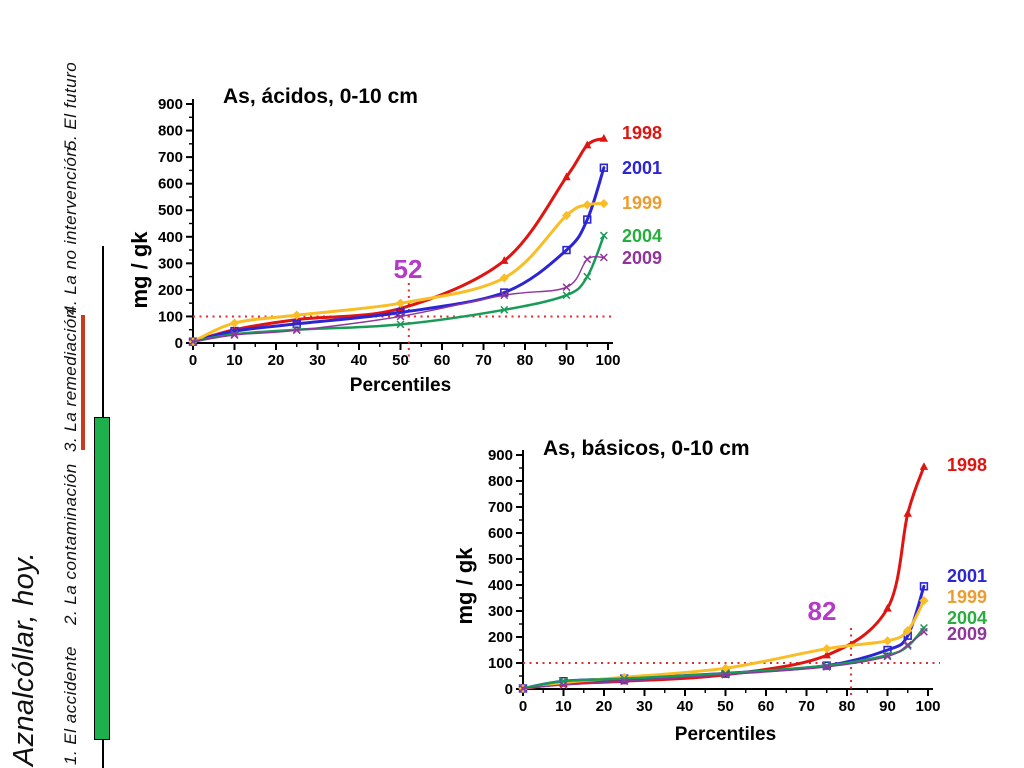 Image resolution: width=1024 pixels, height=768 pixels. Describe the element at coordinates (642, 133) in the screenshot. I see `legend-label-1998: 1998` at that location.